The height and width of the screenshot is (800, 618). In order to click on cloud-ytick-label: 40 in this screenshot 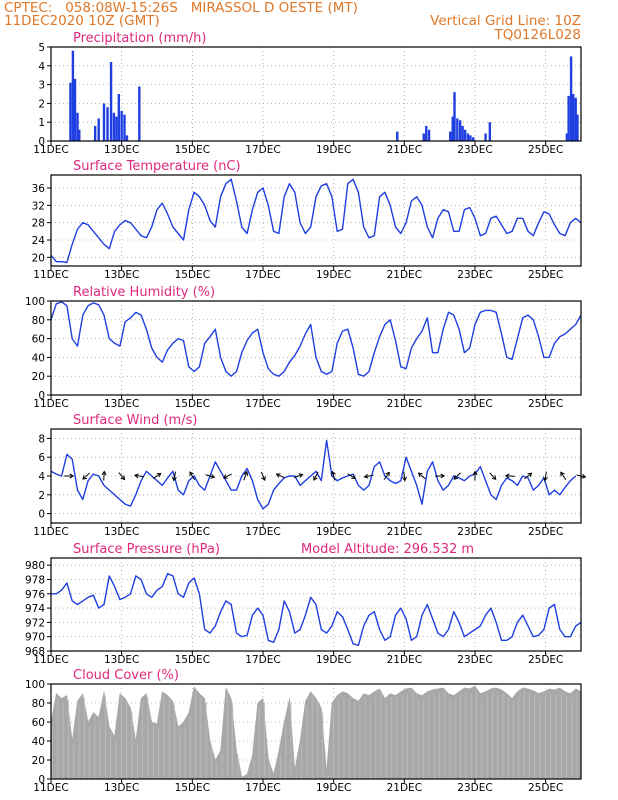, I will do `click(38, 742)`.